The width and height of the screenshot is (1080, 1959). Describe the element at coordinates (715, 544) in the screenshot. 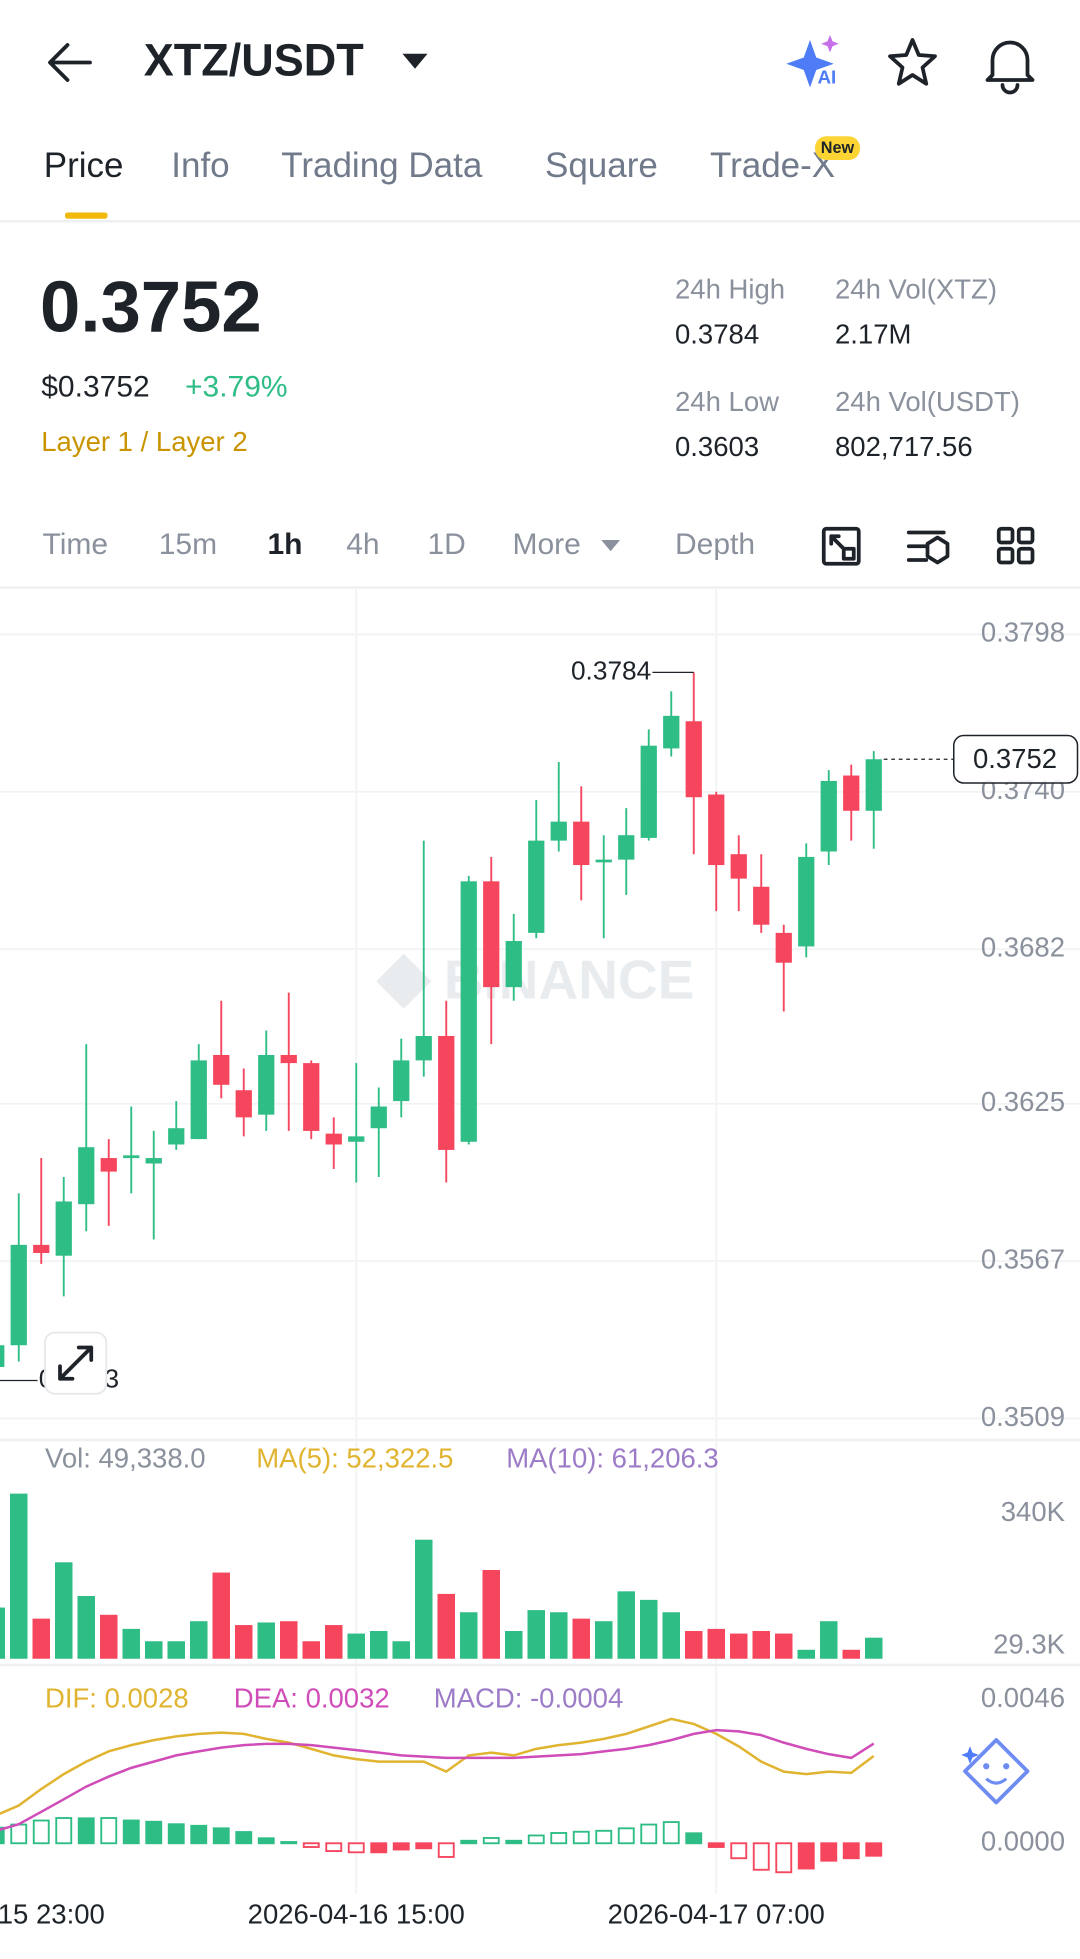

I see `interval: Depth` at that location.